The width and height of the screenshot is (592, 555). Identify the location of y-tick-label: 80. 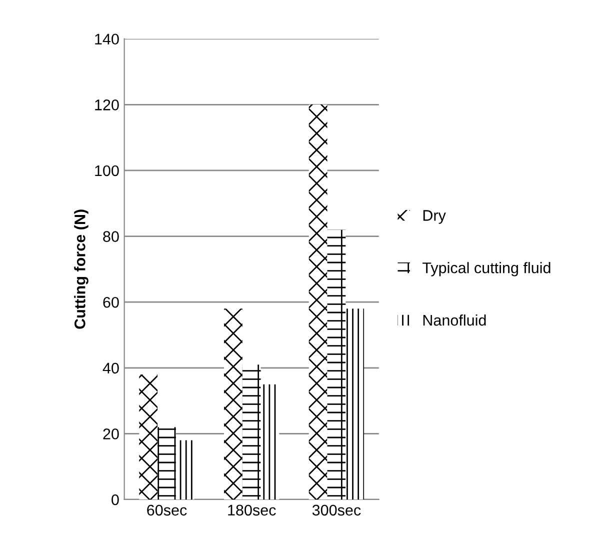
(111, 236).